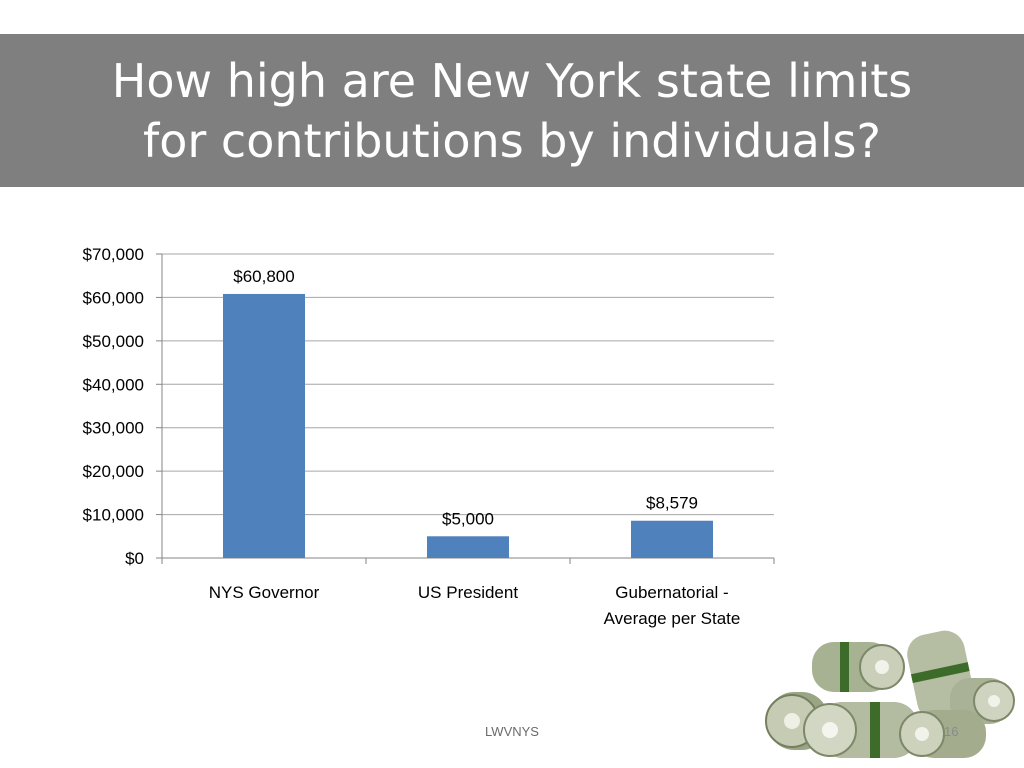 The height and width of the screenshot is (768, 1024). I want to click on y-axis-tick-label: $70,000, so click(113, 254).